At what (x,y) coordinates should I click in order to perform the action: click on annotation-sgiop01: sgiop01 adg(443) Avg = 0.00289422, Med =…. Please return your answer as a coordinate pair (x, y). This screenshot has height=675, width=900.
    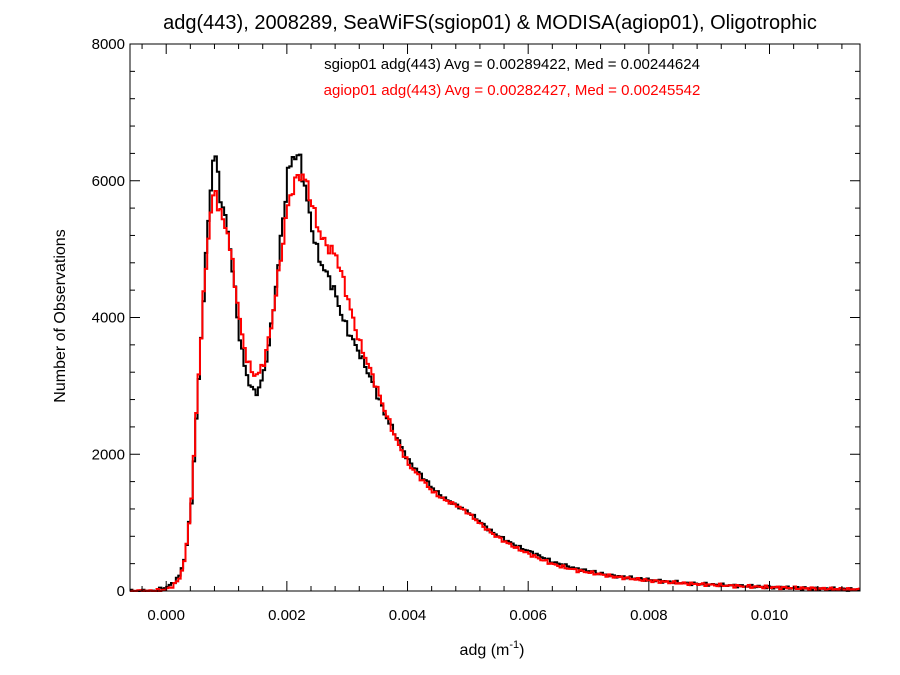
    Looking at the image, I should click on (512, 64).